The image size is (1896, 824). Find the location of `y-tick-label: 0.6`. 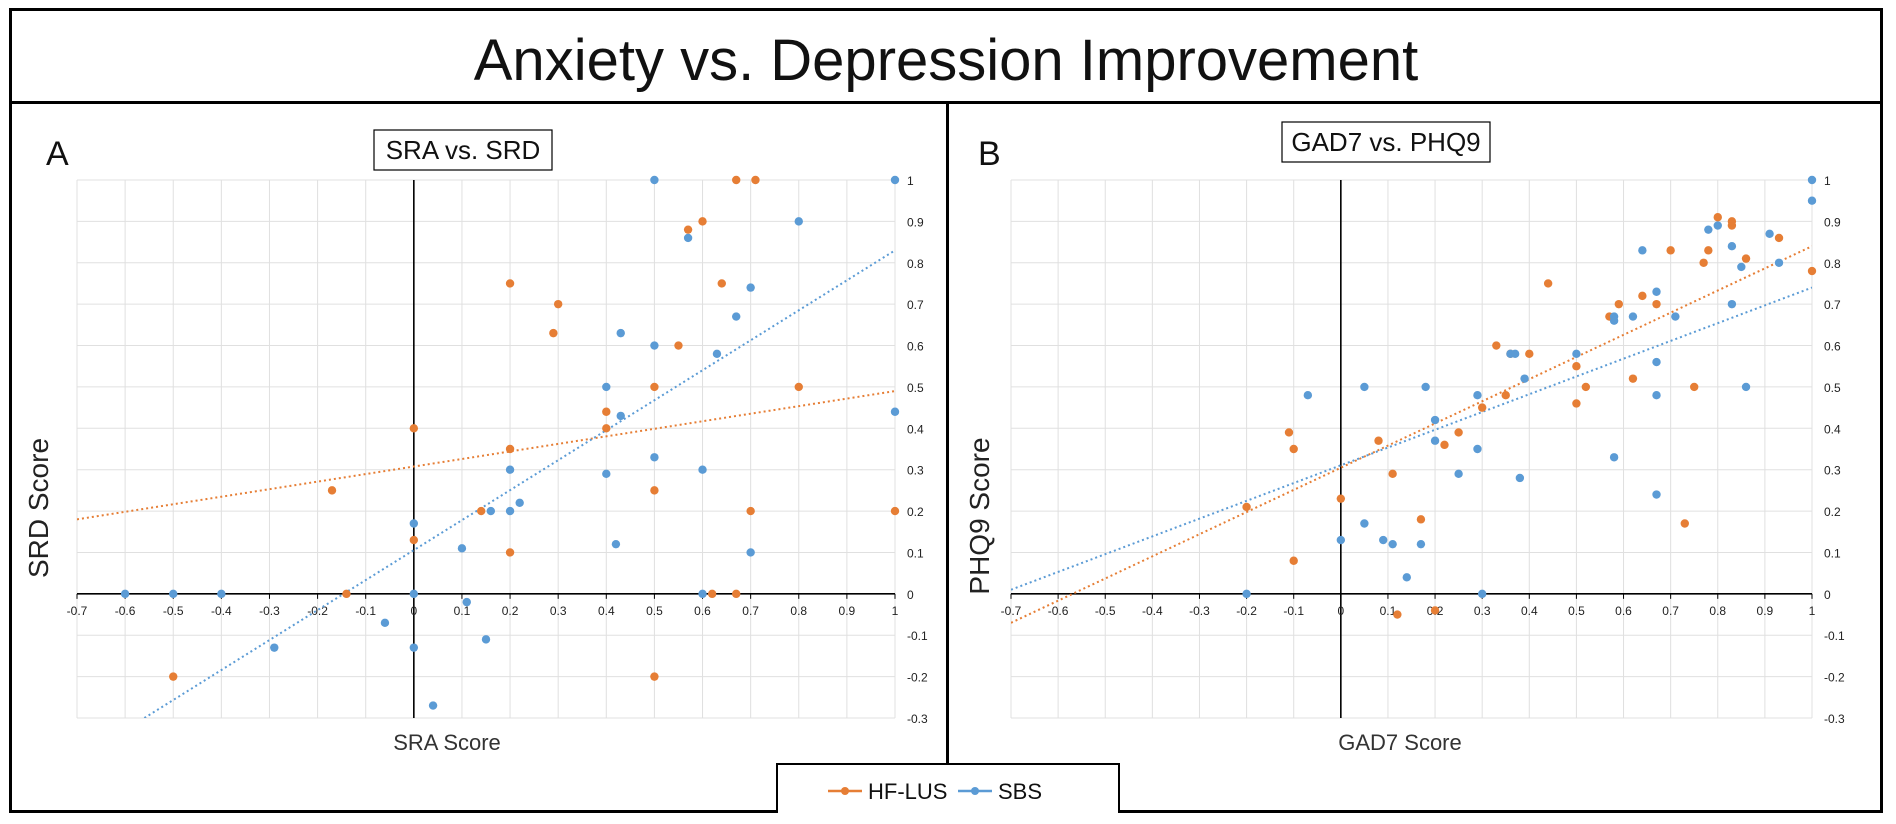

y-tick-label: 0.6 is located at coordinates (1832, 347).